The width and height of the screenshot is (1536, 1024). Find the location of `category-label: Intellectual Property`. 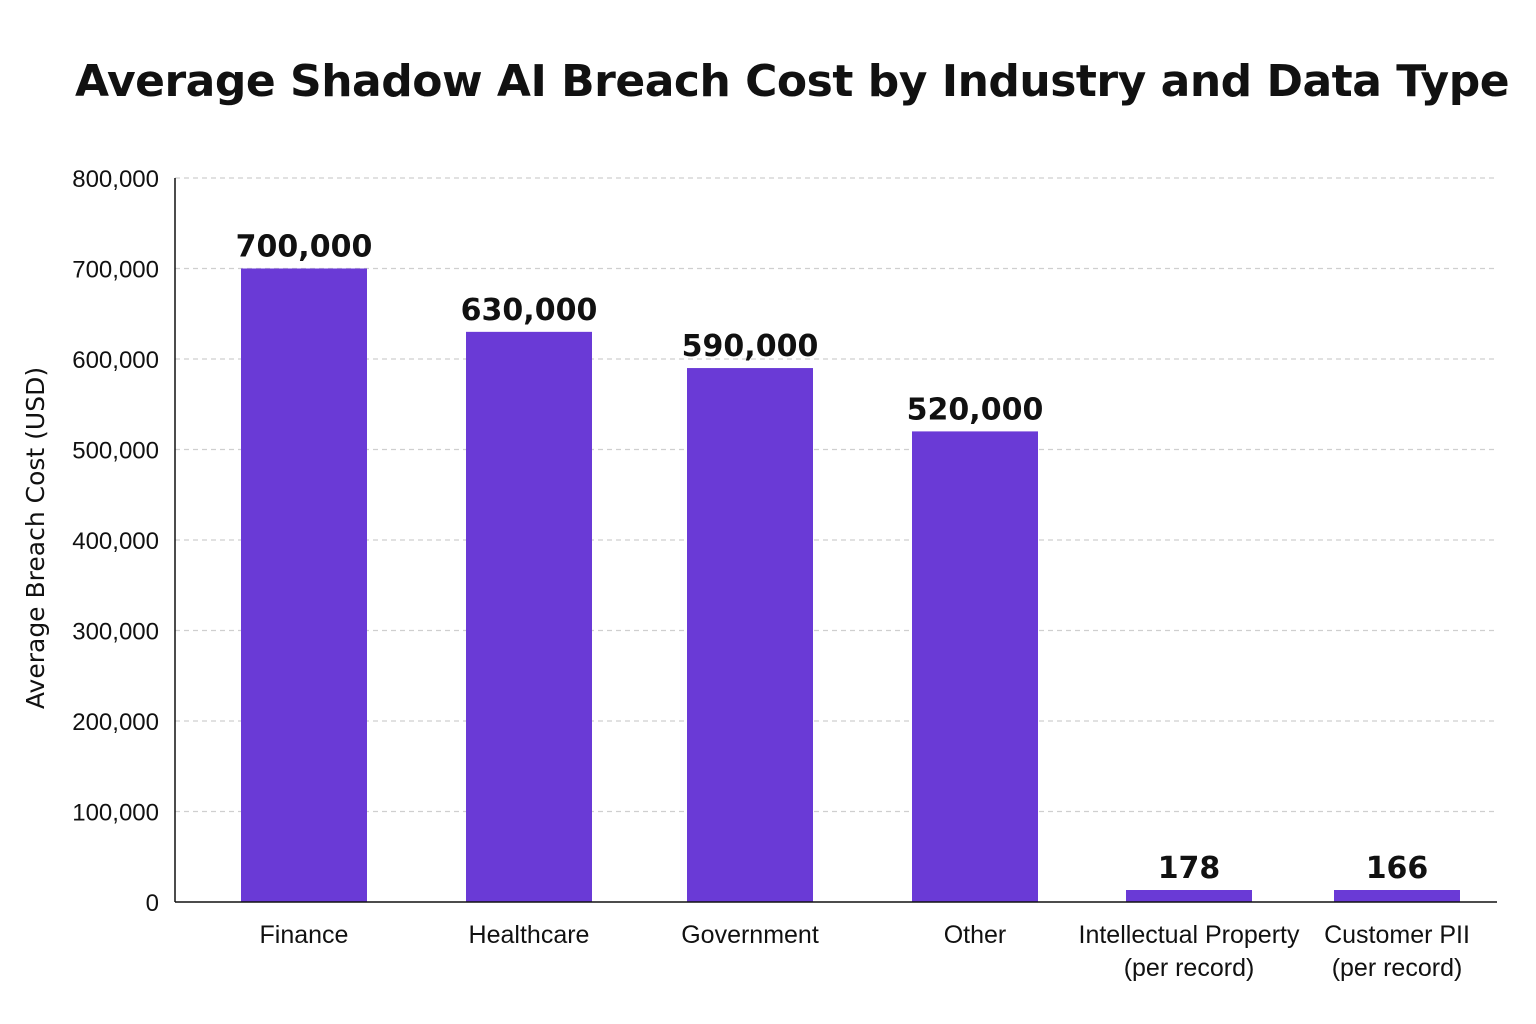

category-label: Intellectual Property is located at coordinates (1189, 935).